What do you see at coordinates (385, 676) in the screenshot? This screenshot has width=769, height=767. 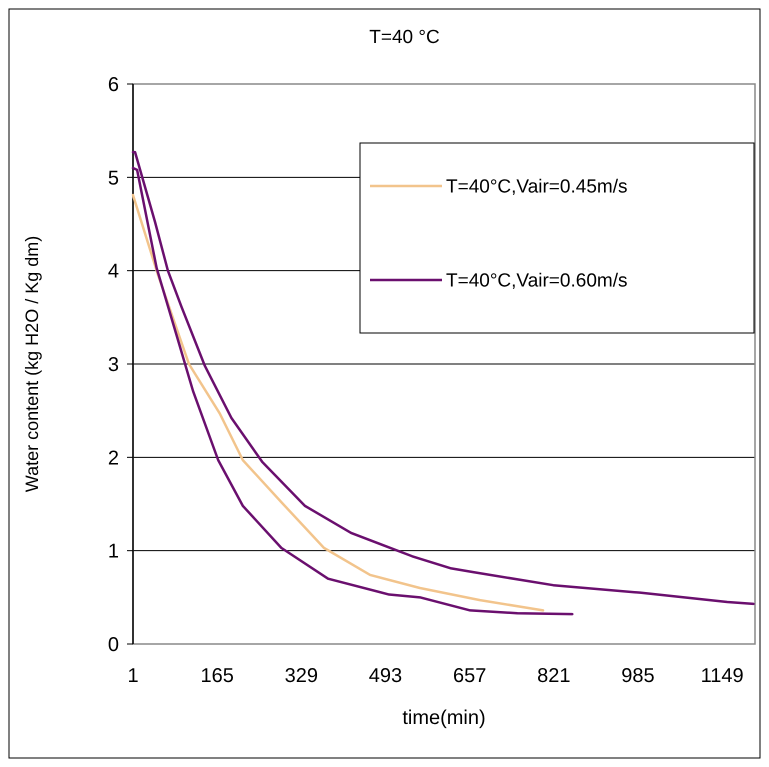 I see `x-tick-label: 493` at bounding box center [385, 676].